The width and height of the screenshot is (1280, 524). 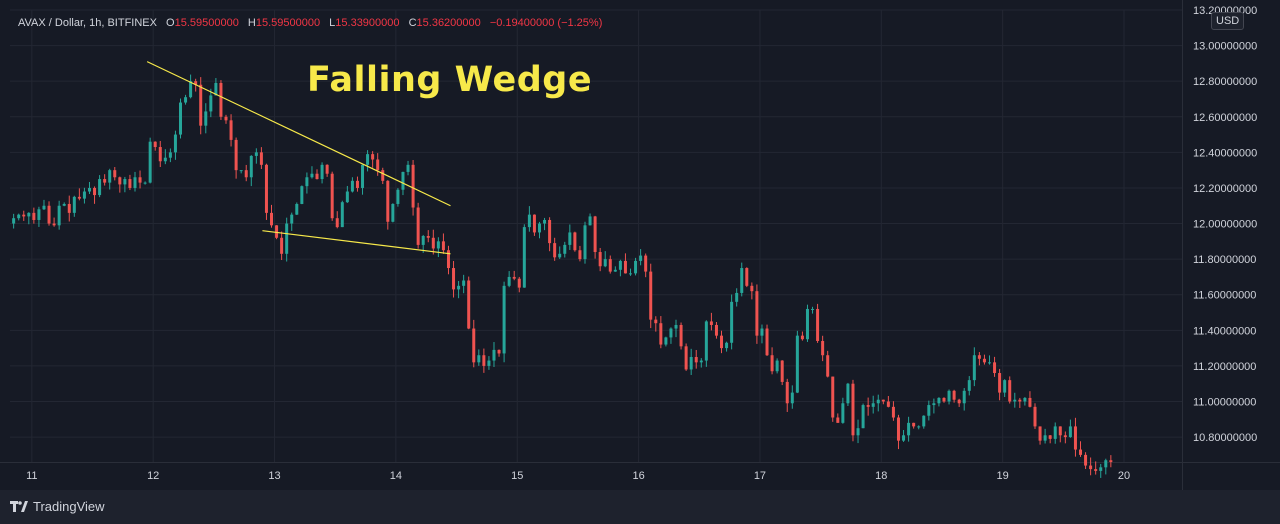 I want to click on falling-wedge-annotation: Falling Wedge, so click(x=450, y=80).